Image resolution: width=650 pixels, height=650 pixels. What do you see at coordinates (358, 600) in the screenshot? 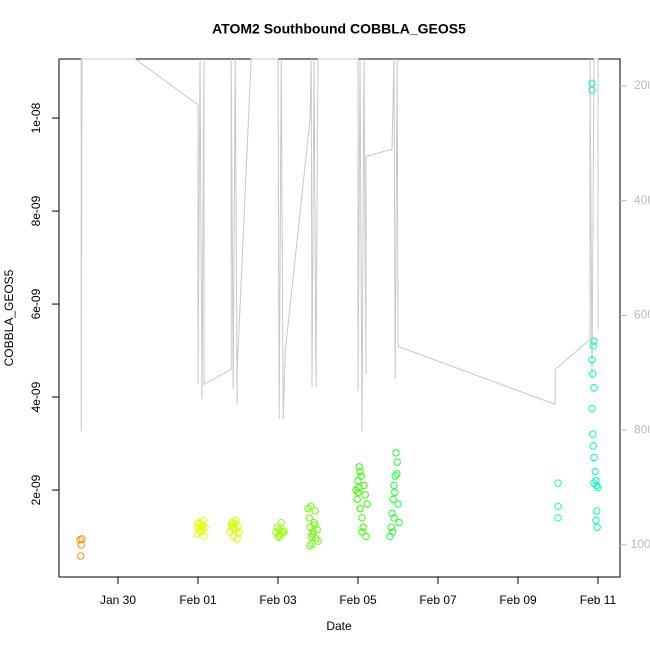
I see `x-tick-label: Feb 05` at bounding box center [358, 600].